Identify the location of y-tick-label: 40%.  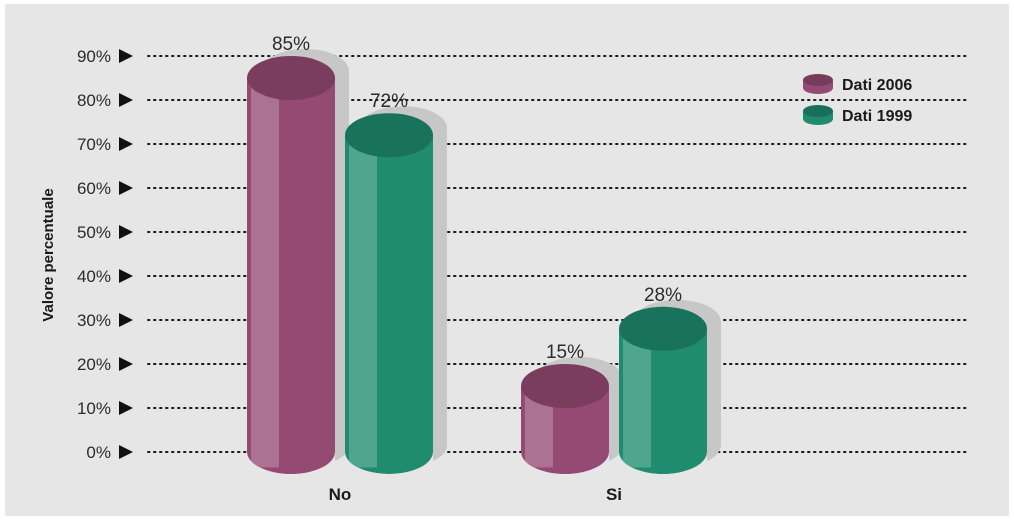
(94, 276).